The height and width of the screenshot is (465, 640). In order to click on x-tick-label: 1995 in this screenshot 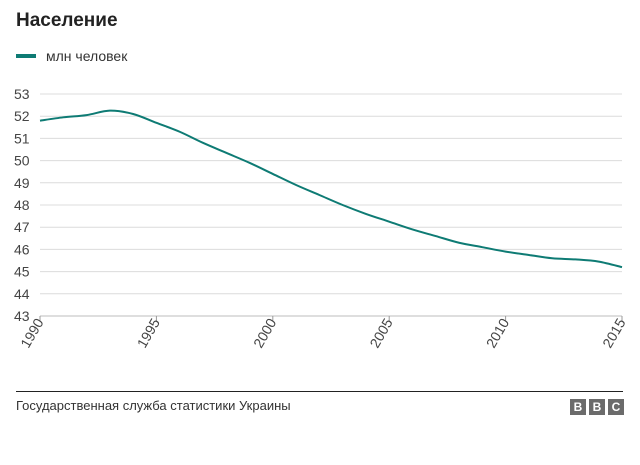, I will do `click(149, 332)`.